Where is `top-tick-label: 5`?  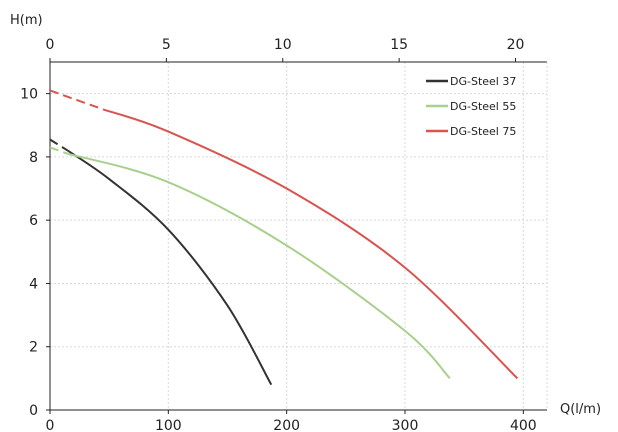 top-tick-label: 5 is located at coordinates (166, 45).